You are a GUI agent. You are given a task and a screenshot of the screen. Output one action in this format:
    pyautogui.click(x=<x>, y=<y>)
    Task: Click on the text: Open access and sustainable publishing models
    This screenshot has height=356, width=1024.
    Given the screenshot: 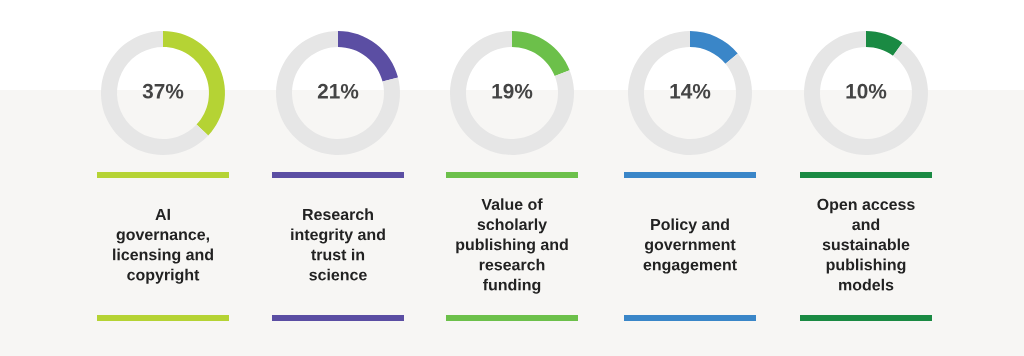 What is the action you would take?
    pyautogui.click(x=866, y=244)
    